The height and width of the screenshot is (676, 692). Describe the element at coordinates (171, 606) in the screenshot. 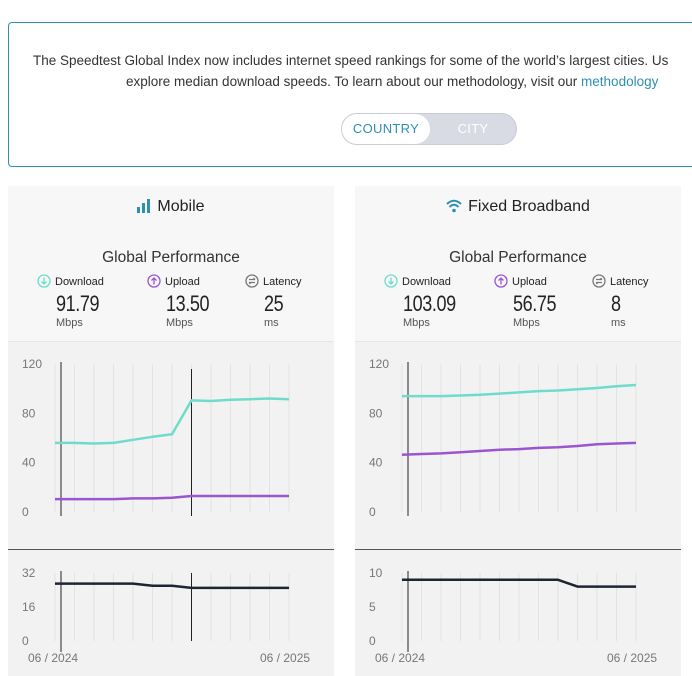

I see `mobile-latency-chart: 0 16 32` at that location.